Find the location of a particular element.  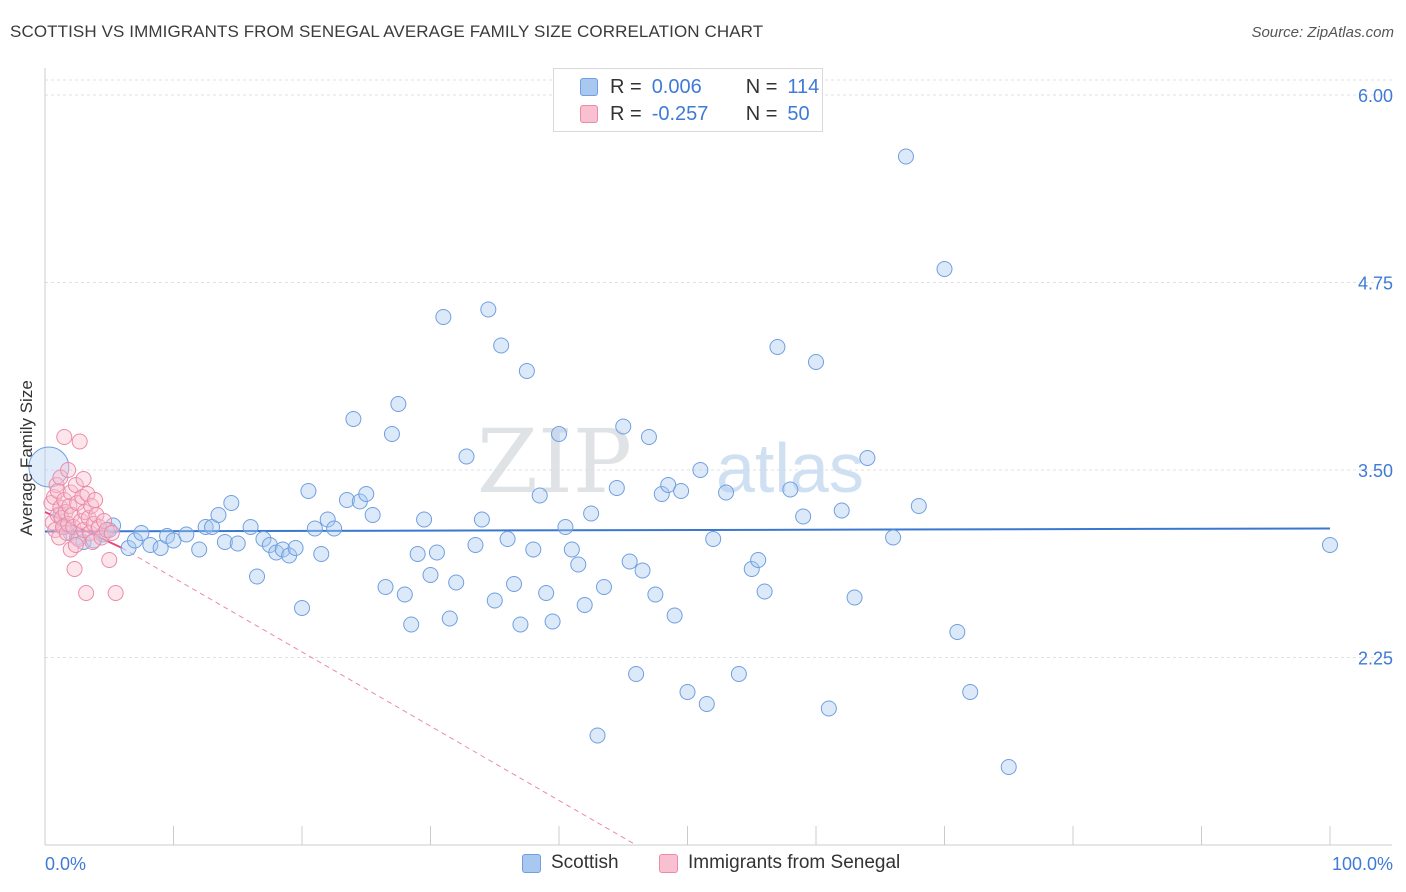

scottish-trendline is located at coordinates (687, 530).